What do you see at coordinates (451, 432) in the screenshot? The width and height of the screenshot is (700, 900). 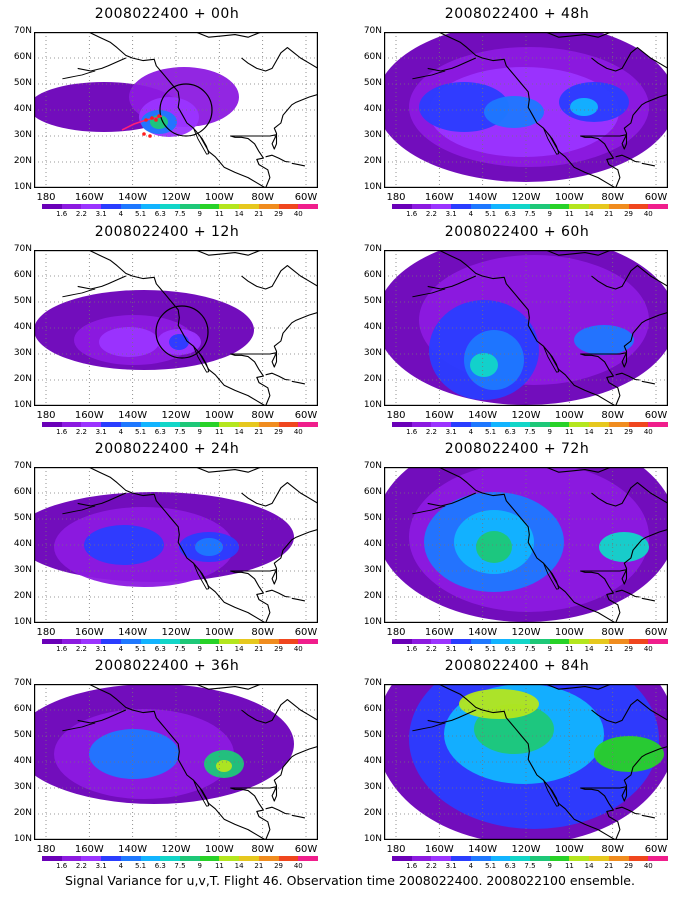 I see `colorbar-label: 3.1` at bounding box center [451, 432].